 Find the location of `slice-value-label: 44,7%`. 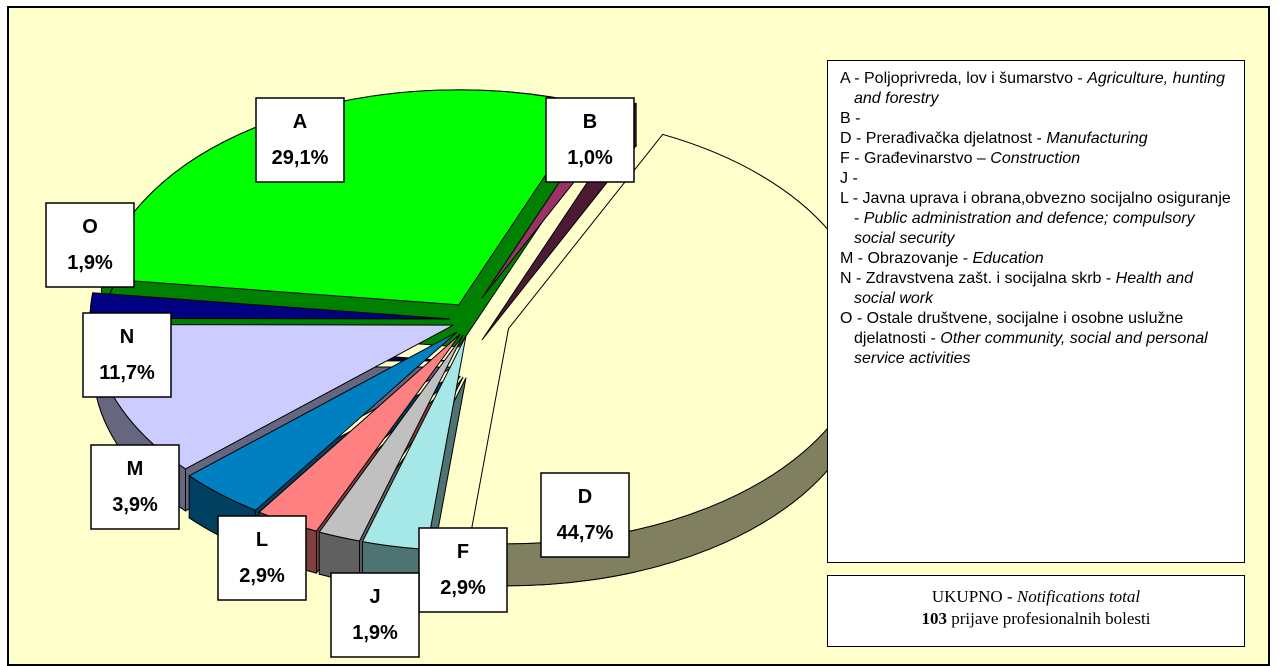

slice-value-label: 44,7% is located at coordinates (585, 533).